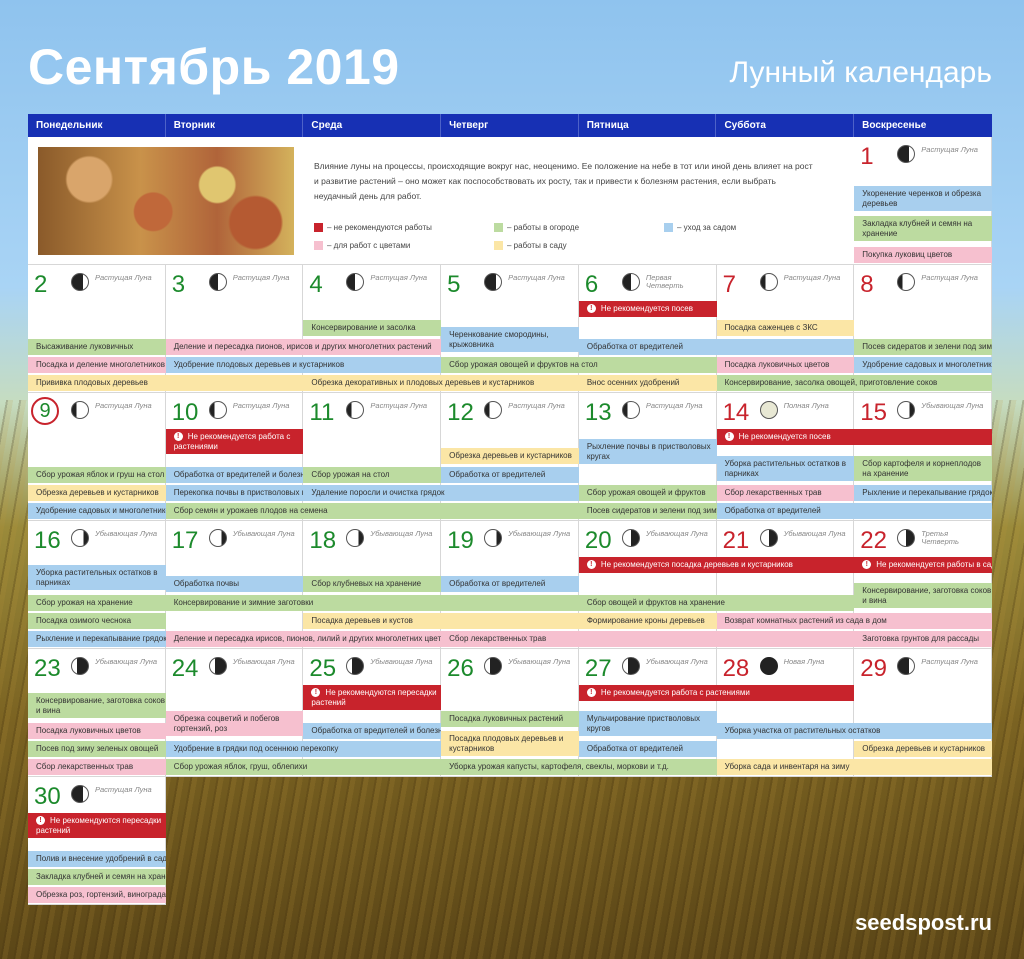  What do you see at coordinates (923, 329) in the screenshot?
I see `day-cell: 8 Растущая Луна` at bounding box center [923, 329].